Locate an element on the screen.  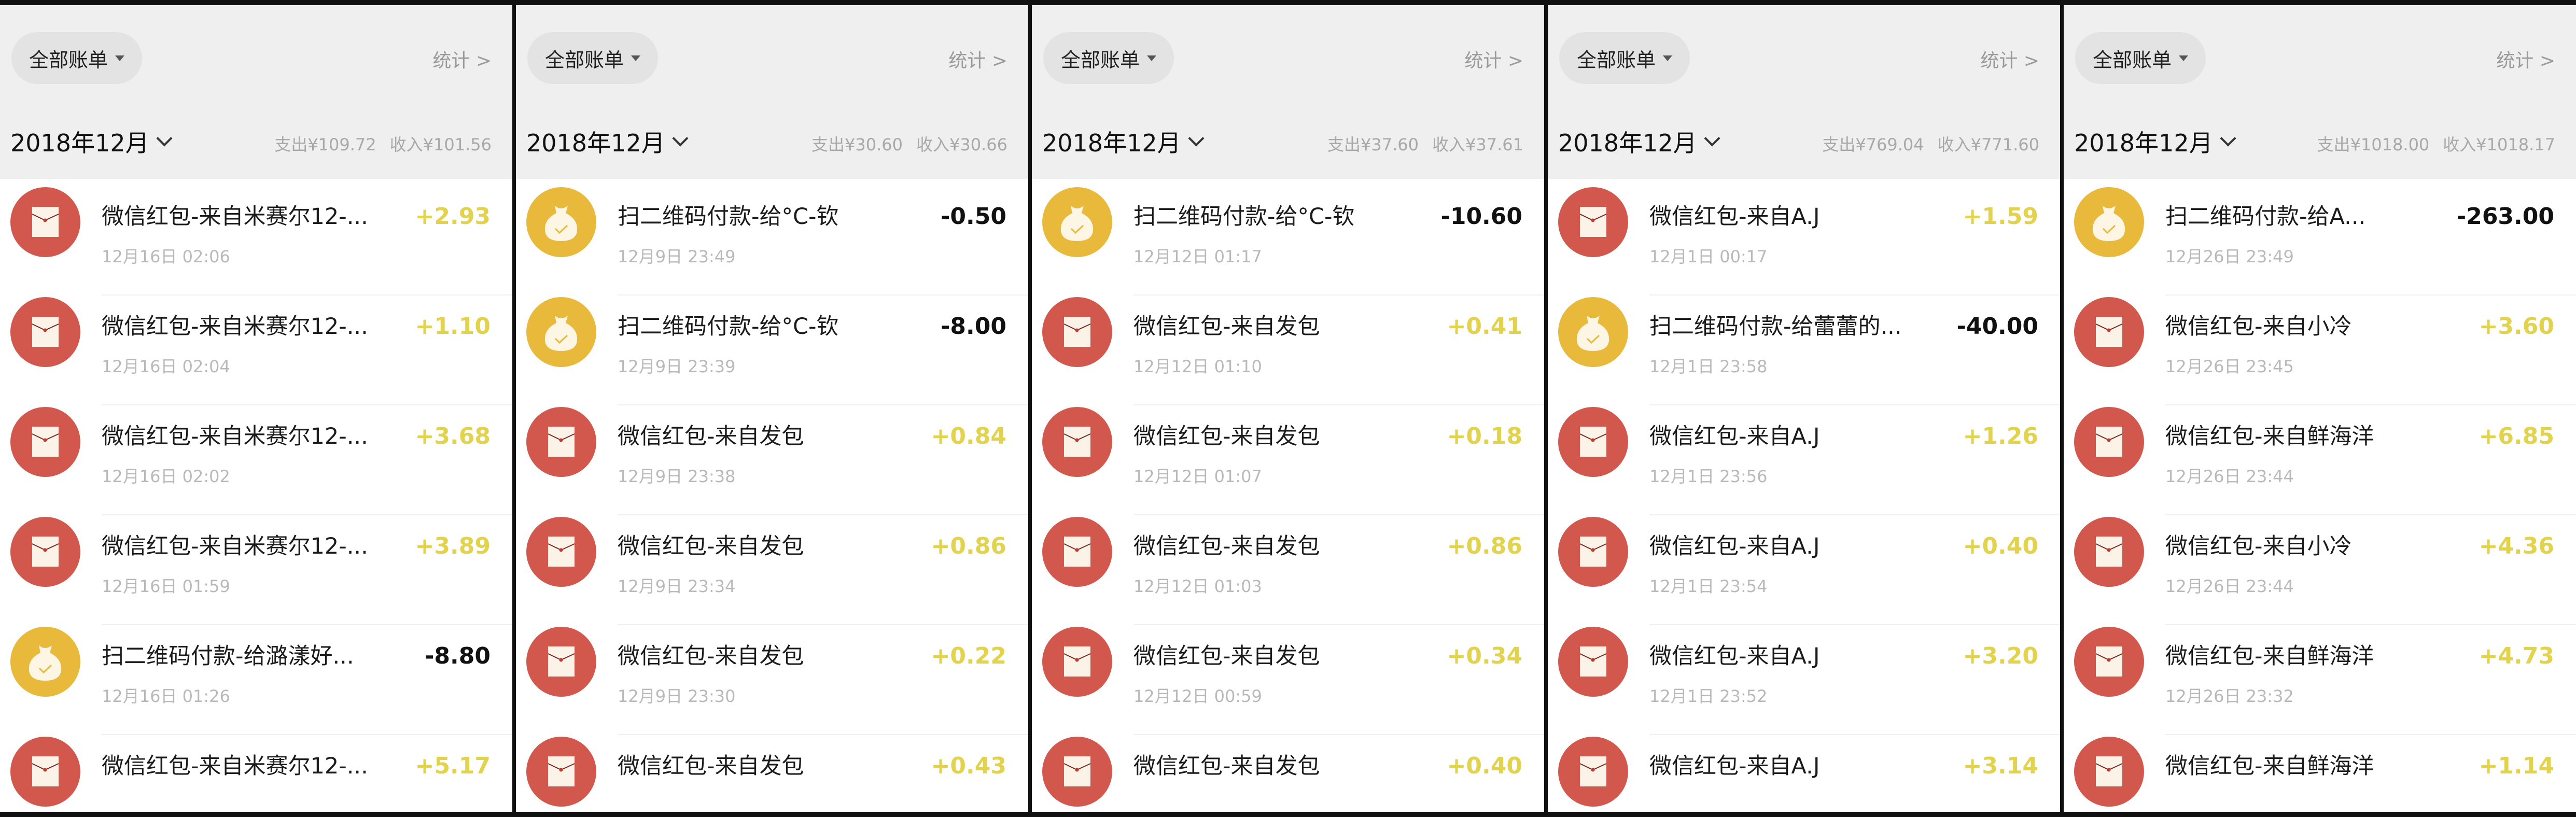
transaction-row: 微信红包-来自鲜海洋 +1.14 is located at coordinates (2320, 771).